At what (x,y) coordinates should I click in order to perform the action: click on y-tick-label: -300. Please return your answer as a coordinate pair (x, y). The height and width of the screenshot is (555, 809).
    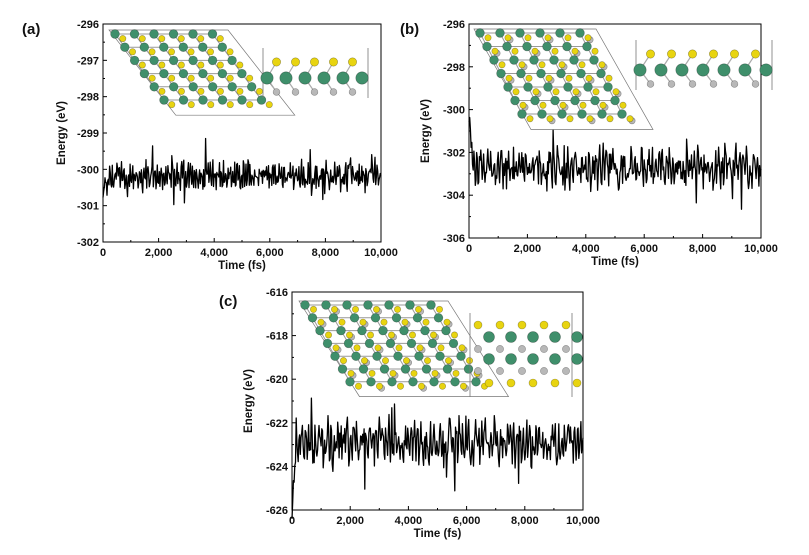
    Looking at the image, I should click on (454, 111).